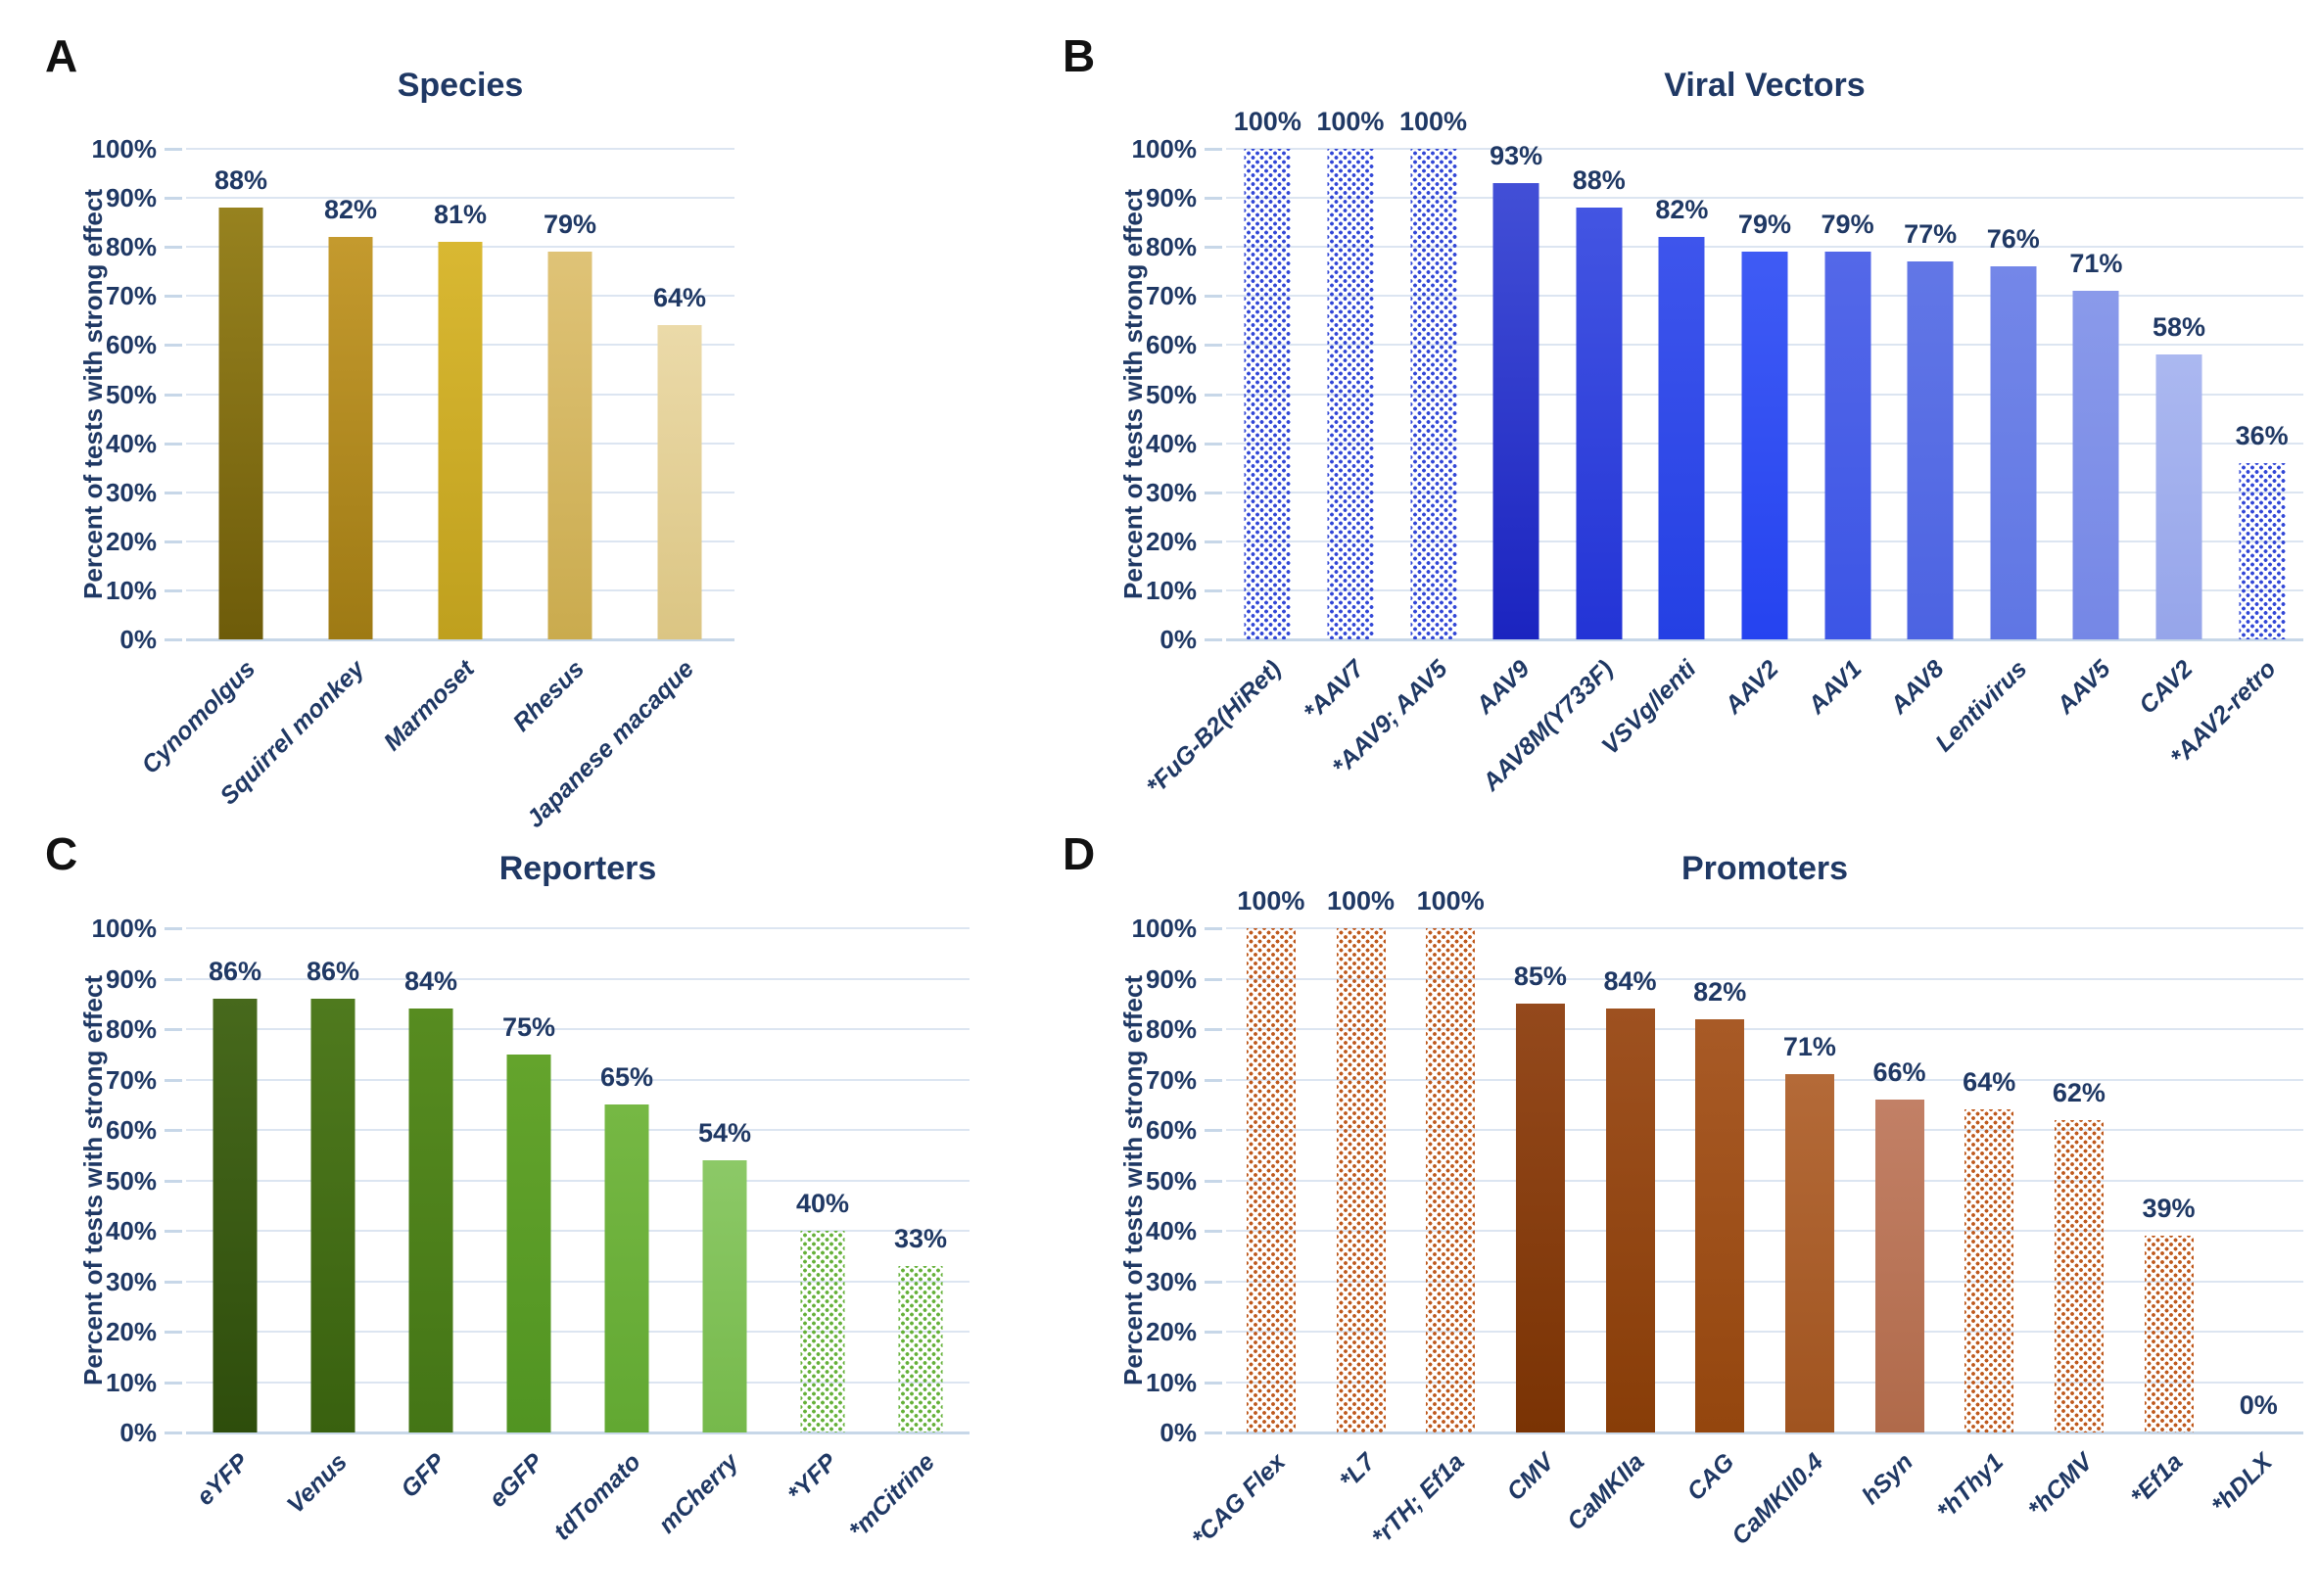 The height and width of the screenshot is (1596, 2319). Describe the element at coordinates (2242, 1484) in the screenshot. I see `x-axis-label: *hDLX` at that location.